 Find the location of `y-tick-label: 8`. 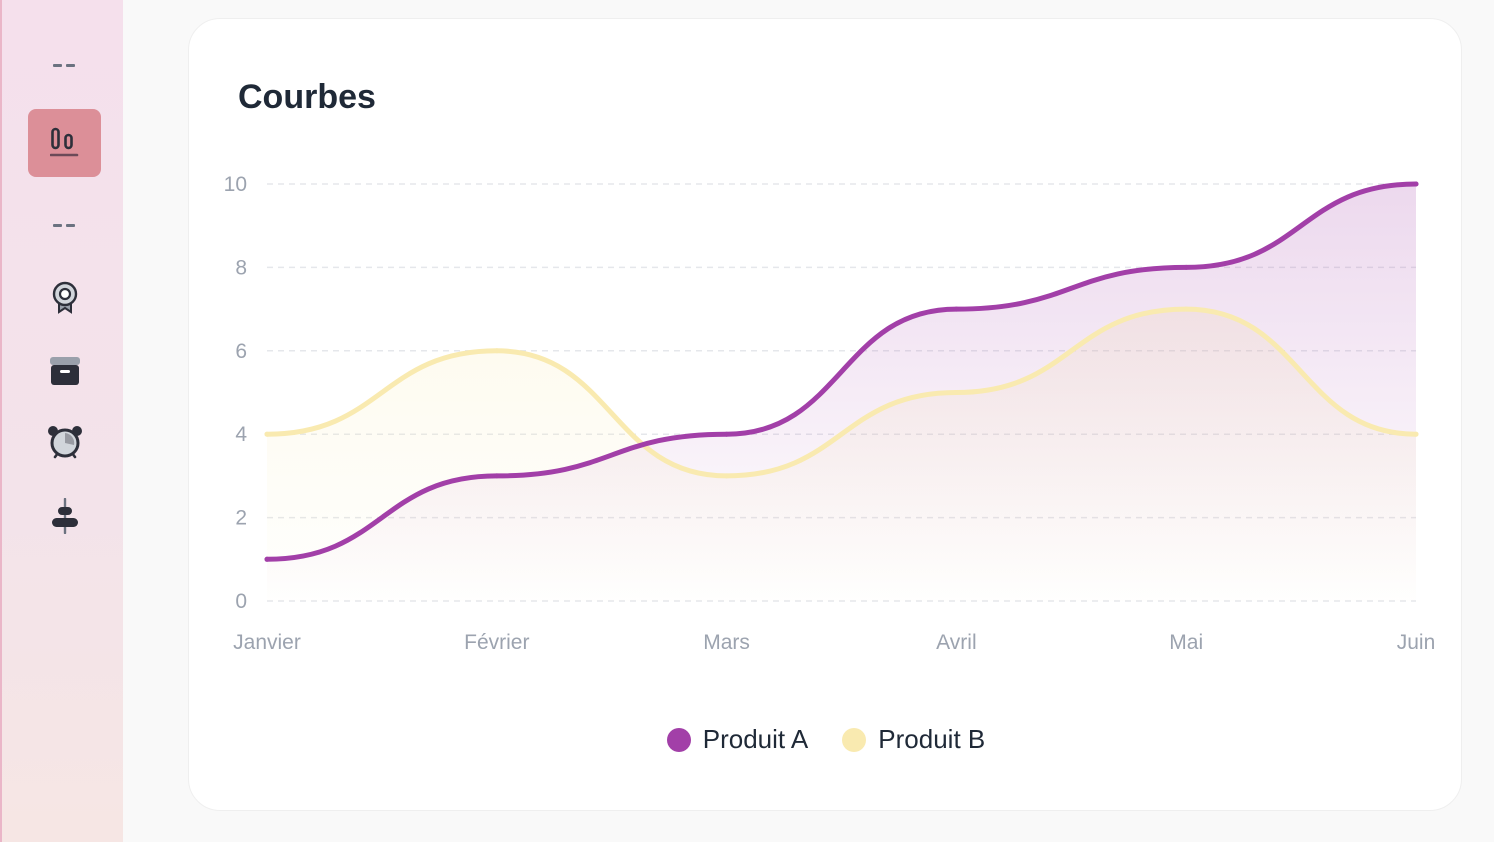

y-tick-label: 8 is located at coordinates (241, 267).